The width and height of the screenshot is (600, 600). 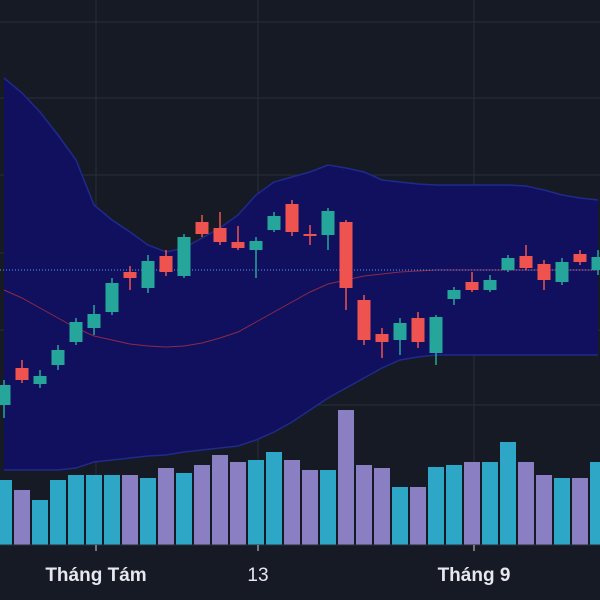 I want to click on x-tick-label: Tháng 9, so click(x=474, y=575).